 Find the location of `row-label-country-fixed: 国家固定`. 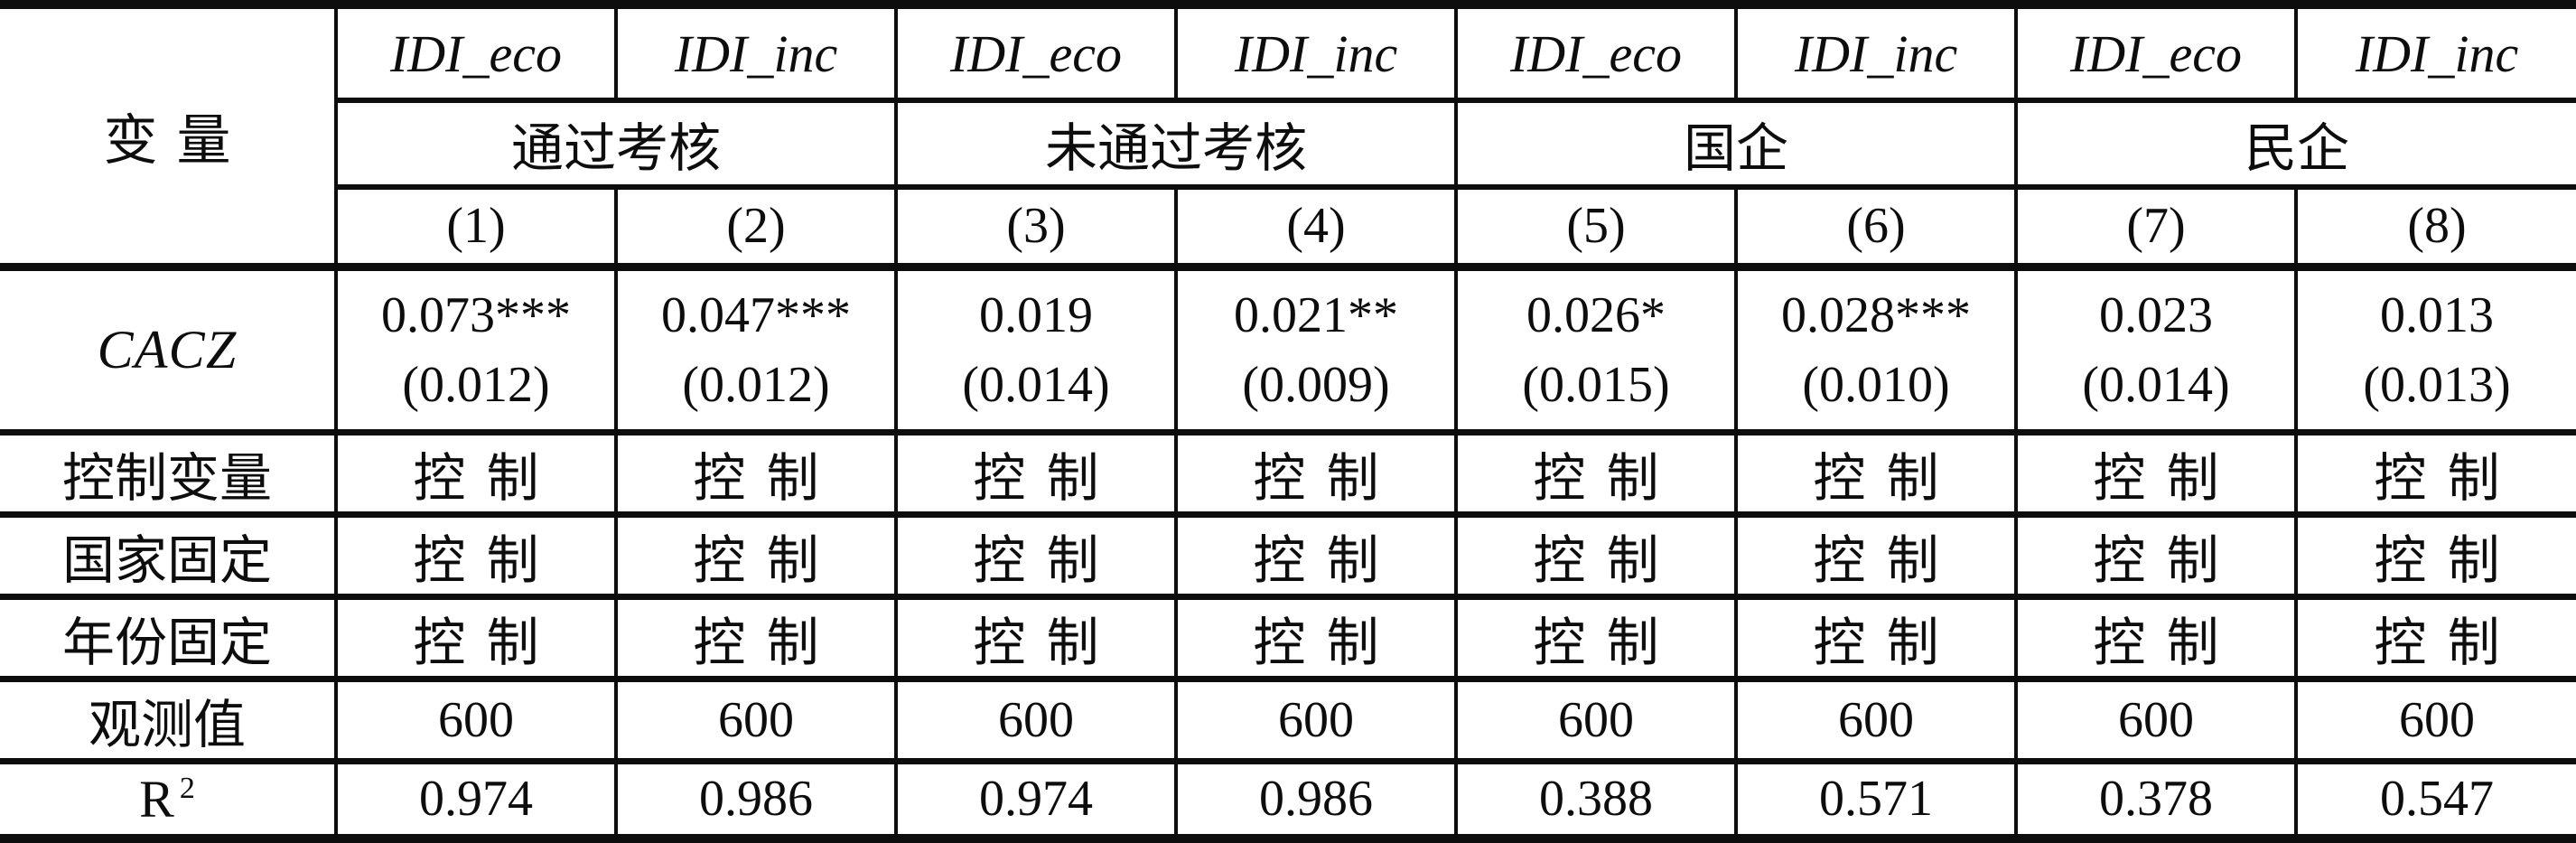

row-label-country-fixed: 国家固定 is located at coordinates (169, 557).